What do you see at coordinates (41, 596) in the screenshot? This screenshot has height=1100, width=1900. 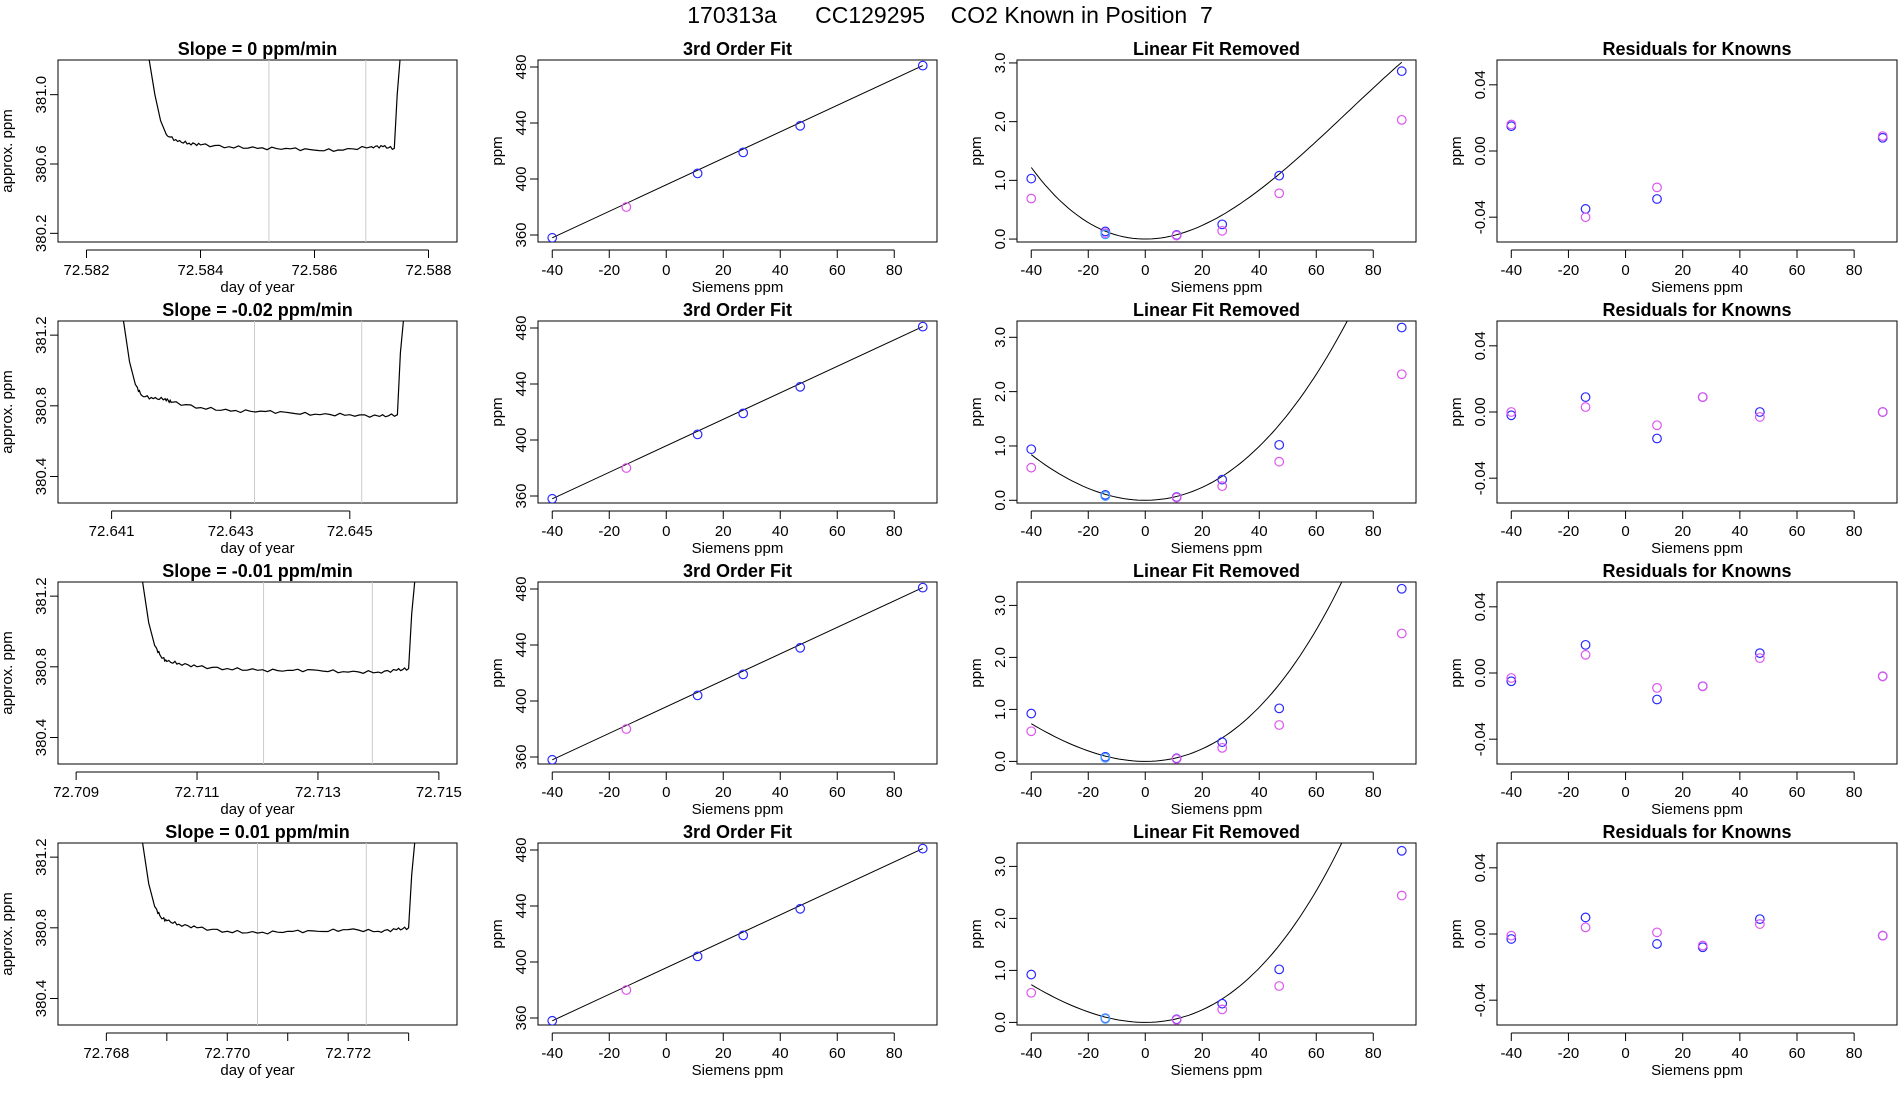 I see `y-tick-label: 381.2` at bounding box center [41, 596].